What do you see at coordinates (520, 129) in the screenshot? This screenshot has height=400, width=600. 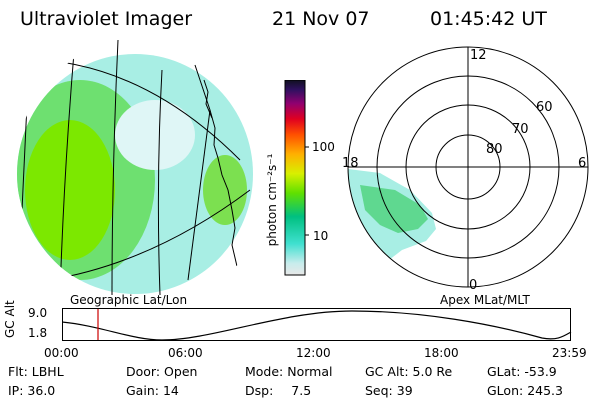 I see `mlat-label-70: 70` at bounding box center [520, 129].